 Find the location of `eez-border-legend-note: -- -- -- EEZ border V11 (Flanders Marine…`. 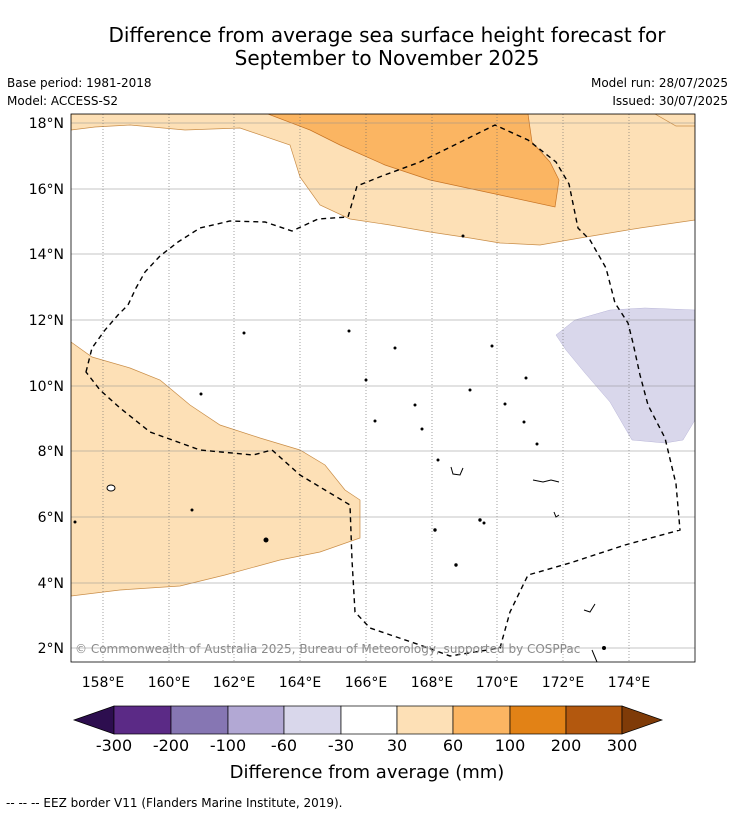

eez-border-legend-note: -- -- -- EEZ border V11 (Flanders Marine… is located at coordinates (174, 803).